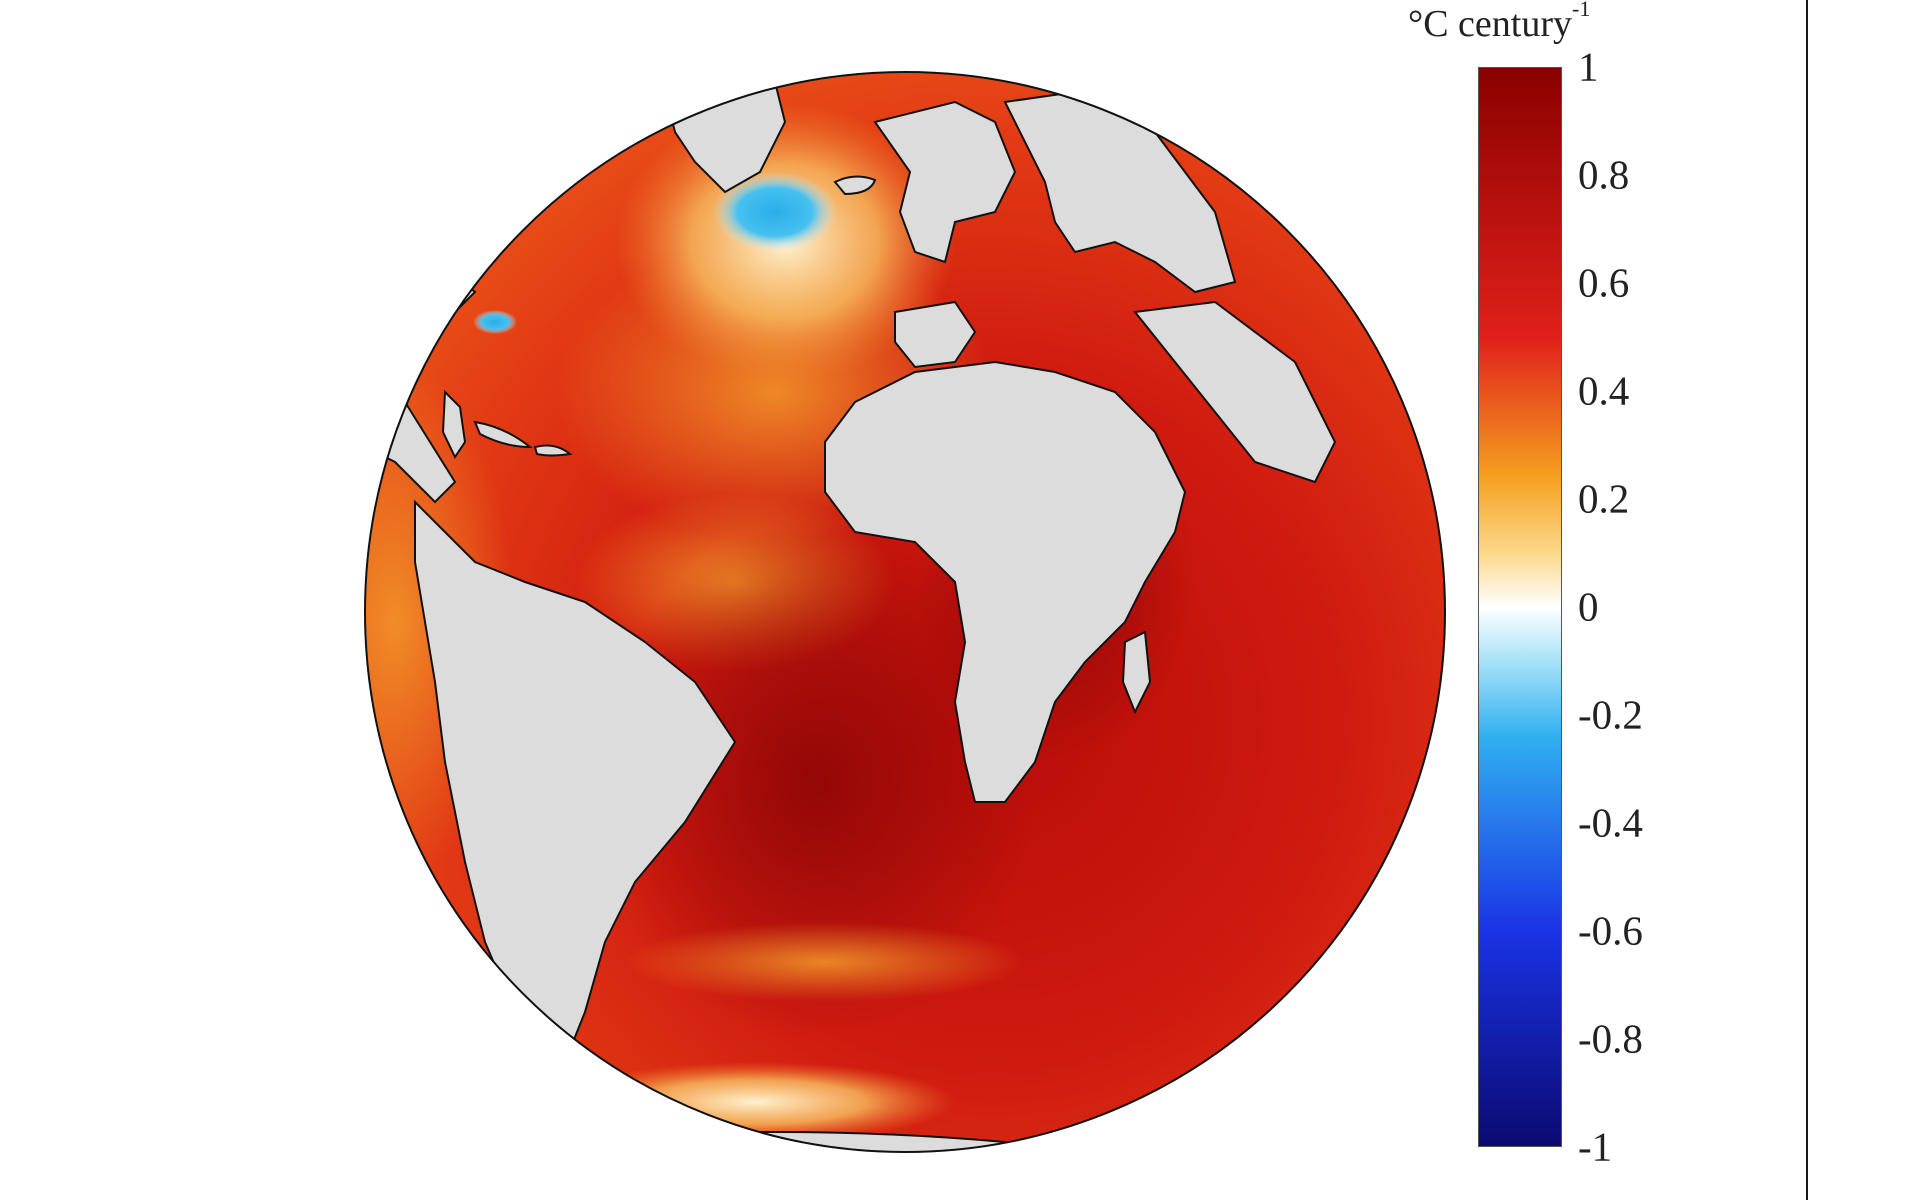 Image resolution: width=1920 pixels, height=1200 pixels. What do you see at coordinates (1588, 606) in the screenshot?
I see `colorbar-tick-label: 0` at bounding box center [1588, 606].